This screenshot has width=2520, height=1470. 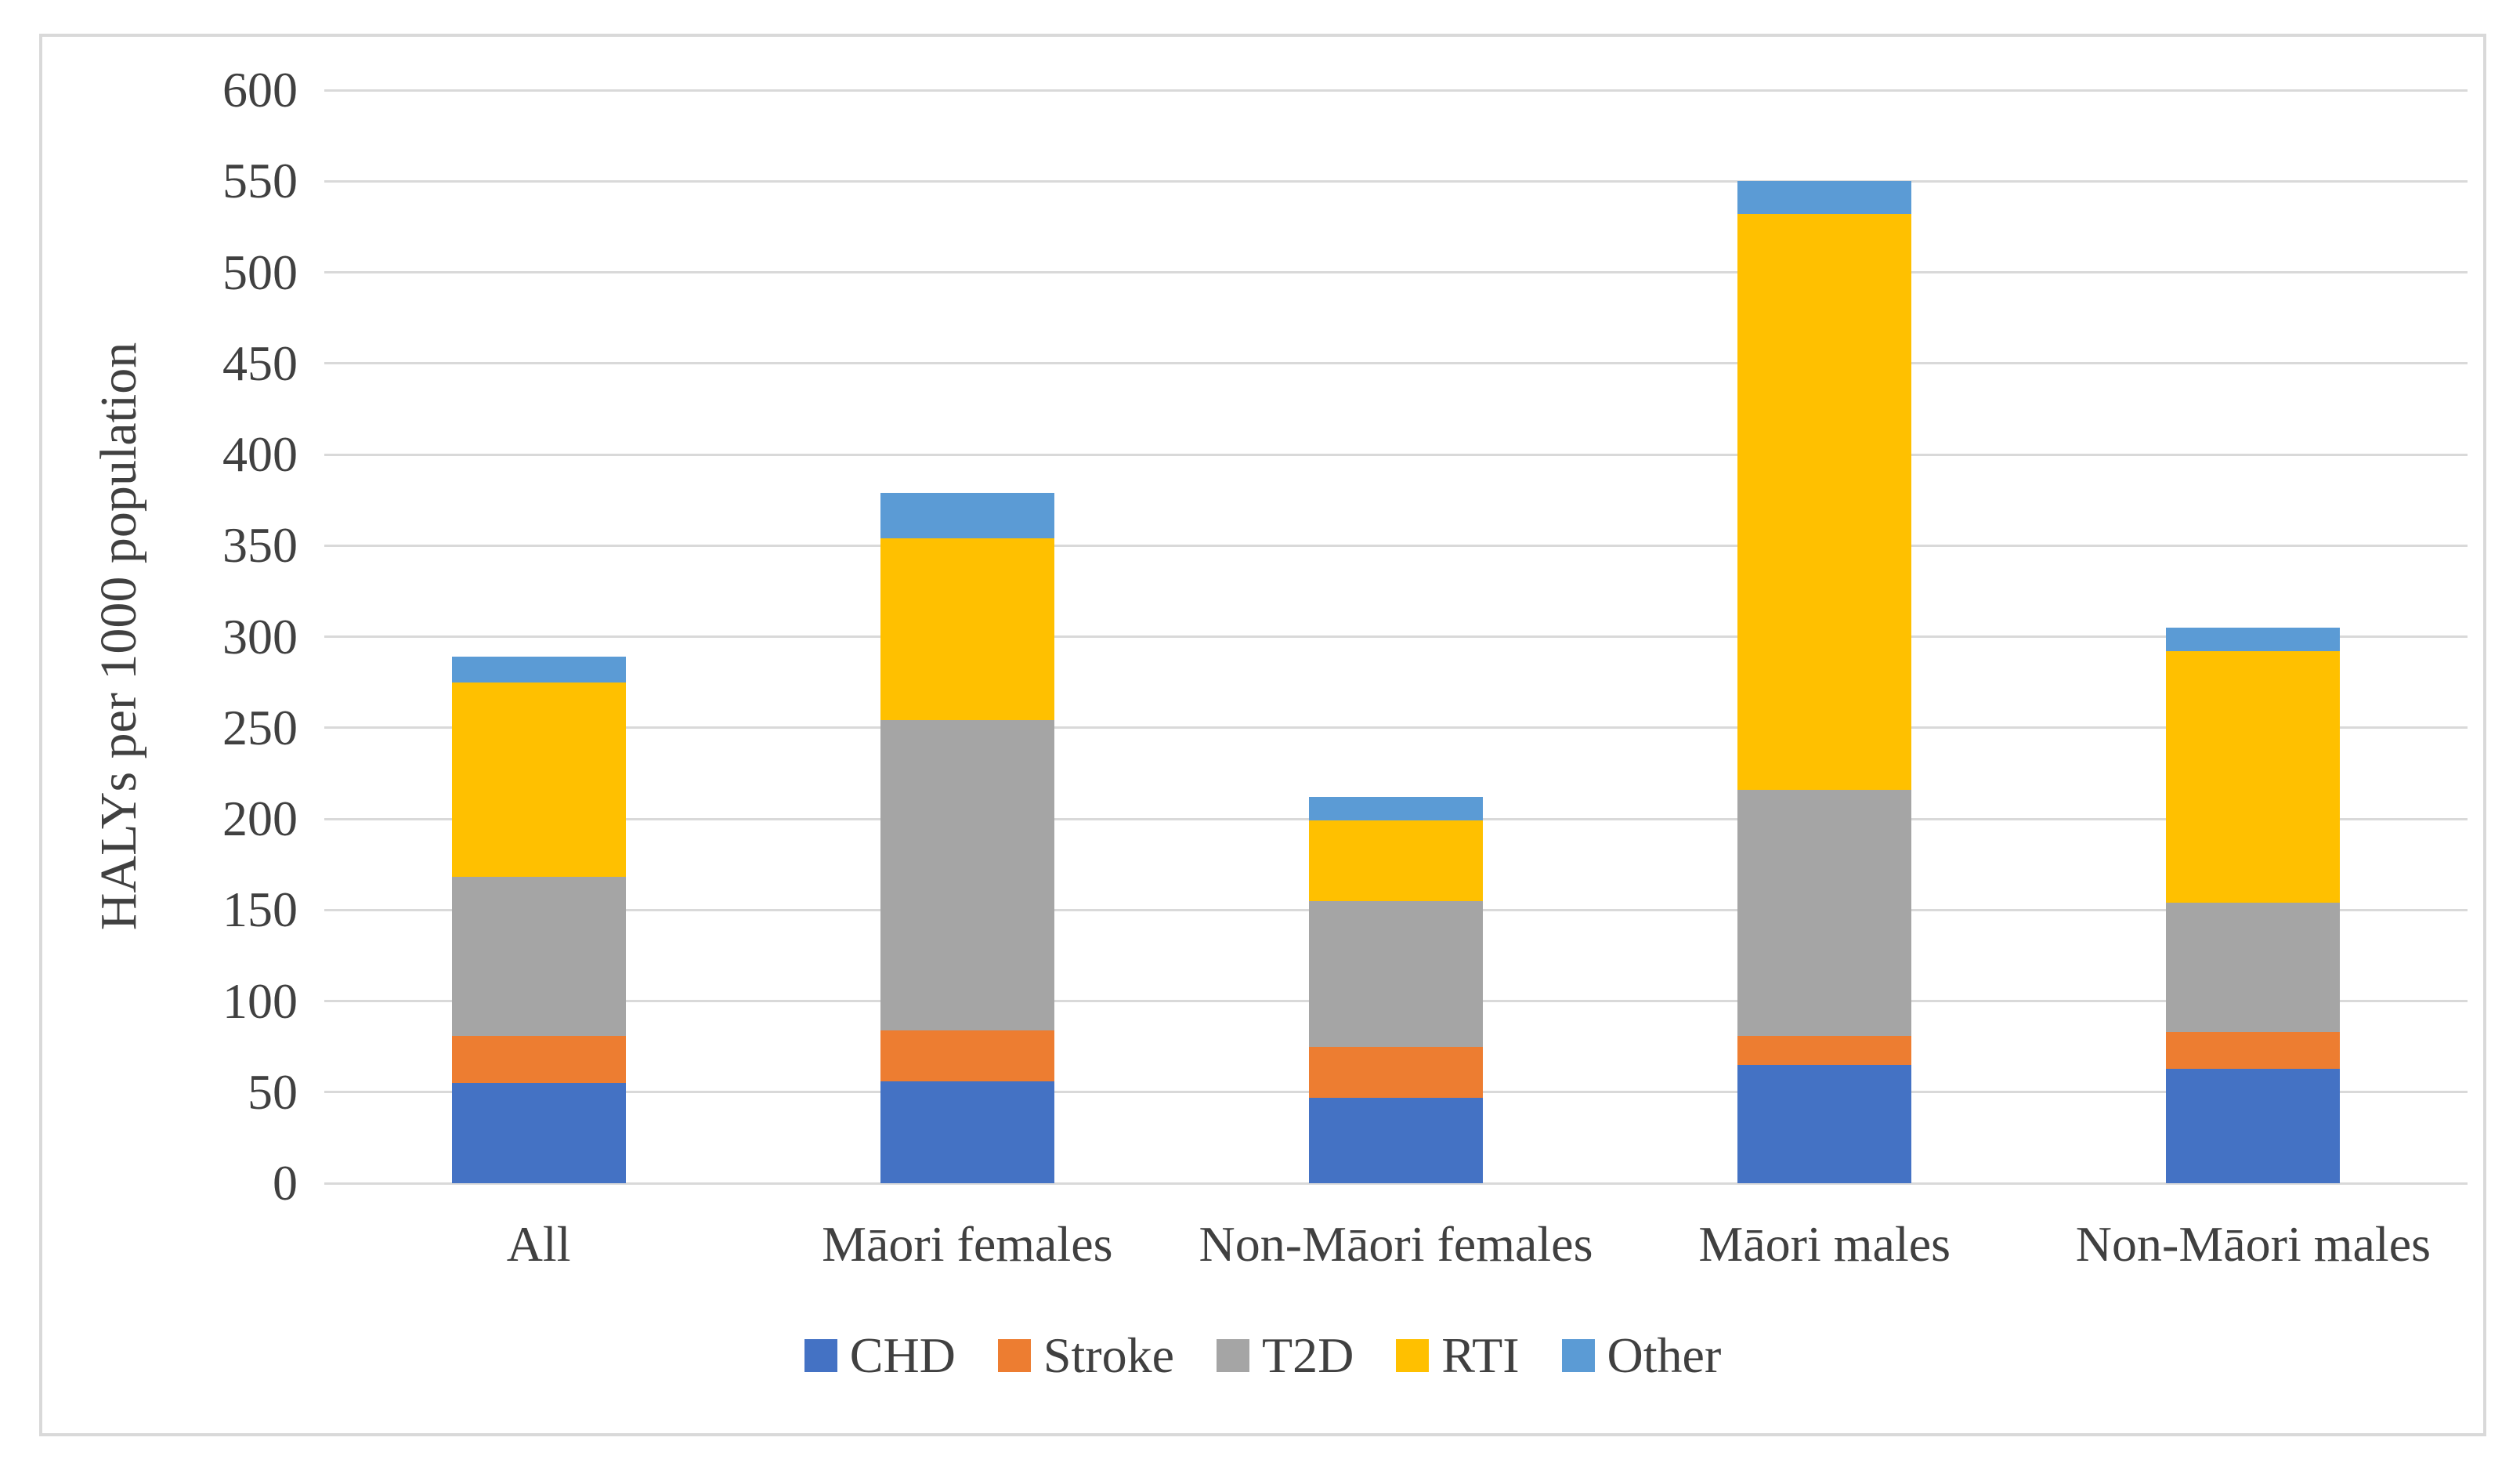 What do you see at coordinates (260, 818) in the screenshot?
I see `y-tick-label-200: 200` at bounding box center [260, 818].